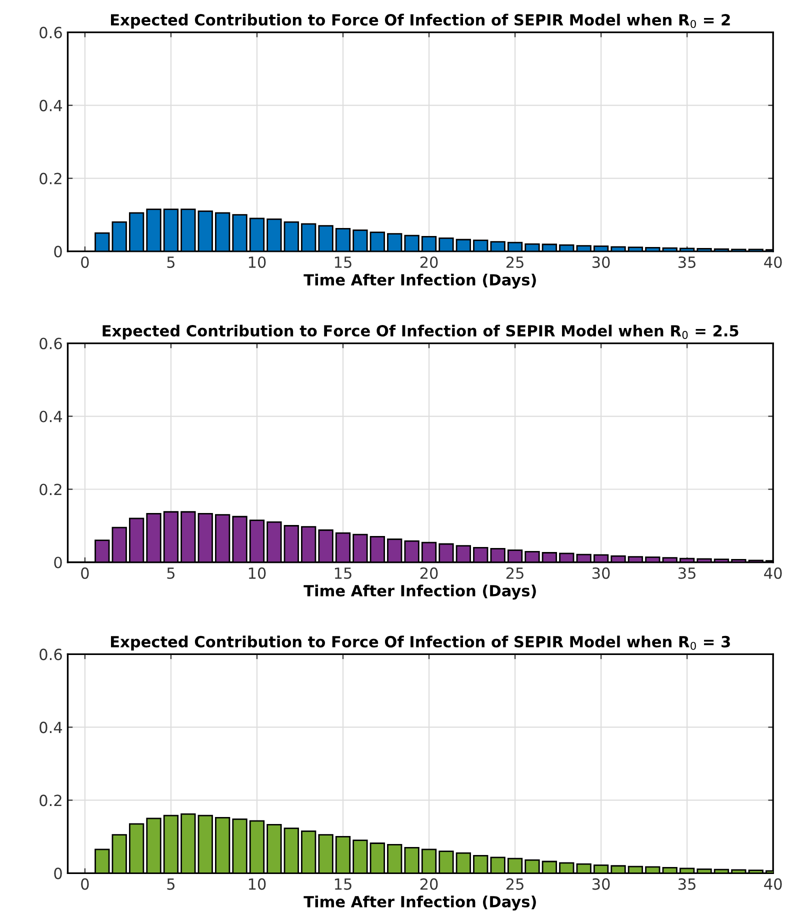 The width and height of the screenshot is (797, 924). I want to click on chart-title: Expected Contribution to Force Of Infection of SEPIR Model when R$_{0}$ = 3, so click(420, 643).